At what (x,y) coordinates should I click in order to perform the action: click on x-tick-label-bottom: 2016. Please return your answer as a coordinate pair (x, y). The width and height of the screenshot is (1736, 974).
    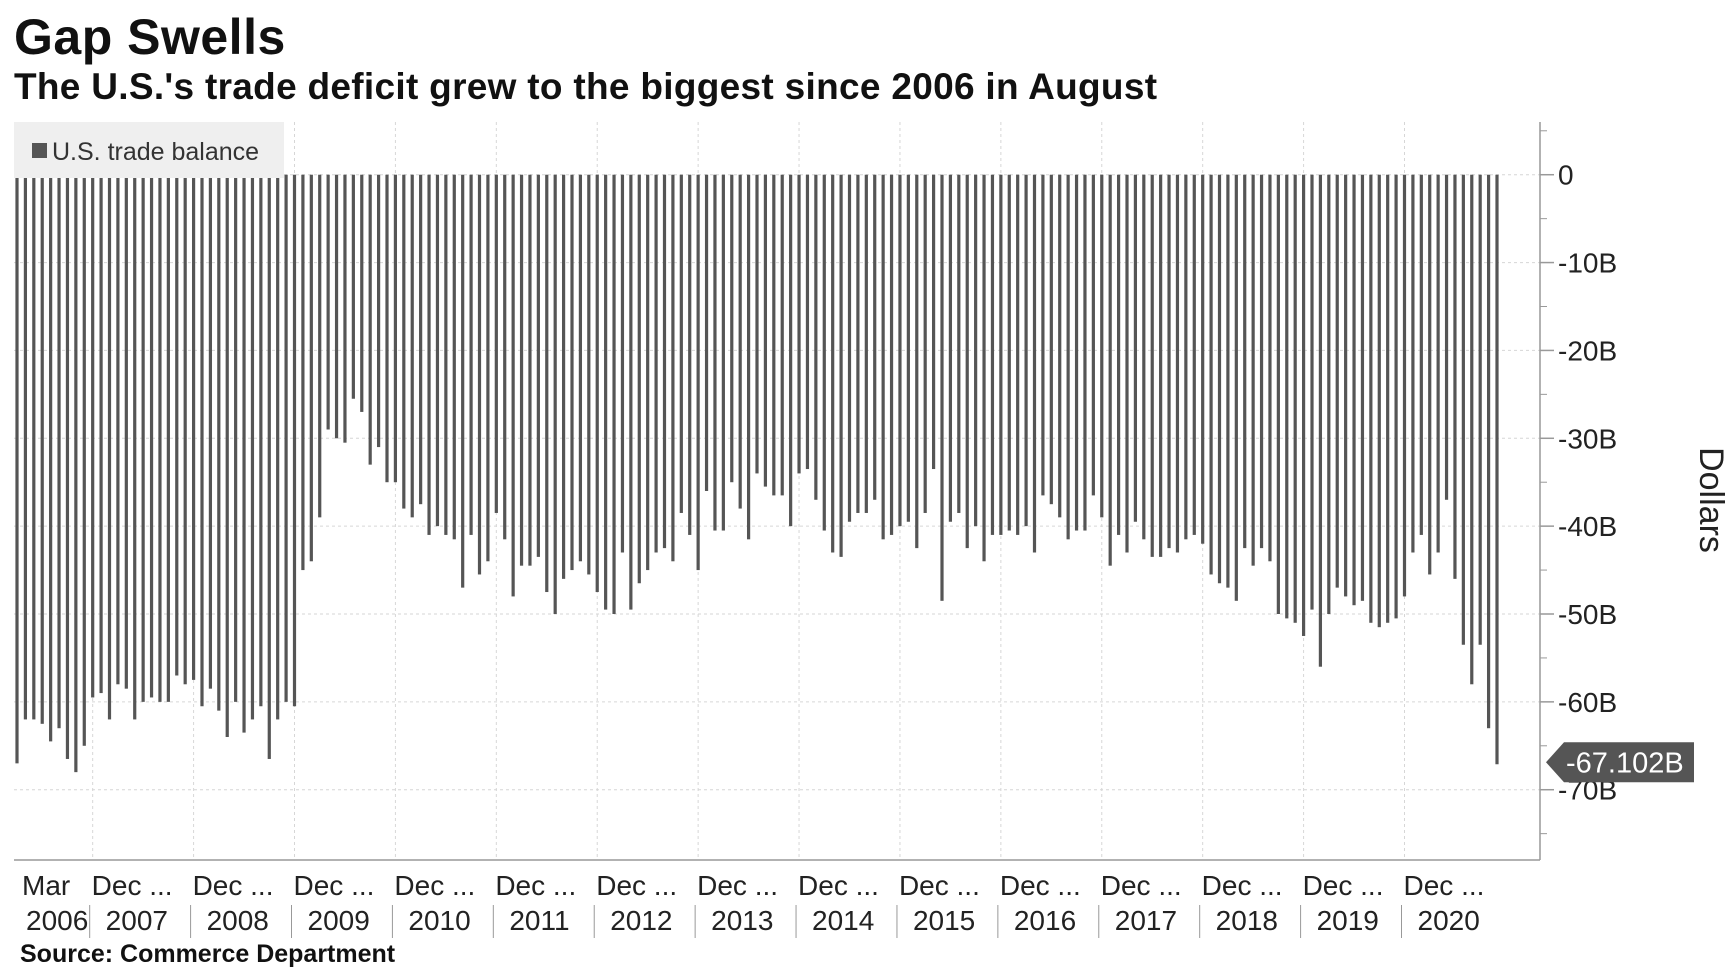
    Looking at the image, I should click on (1045, 920).